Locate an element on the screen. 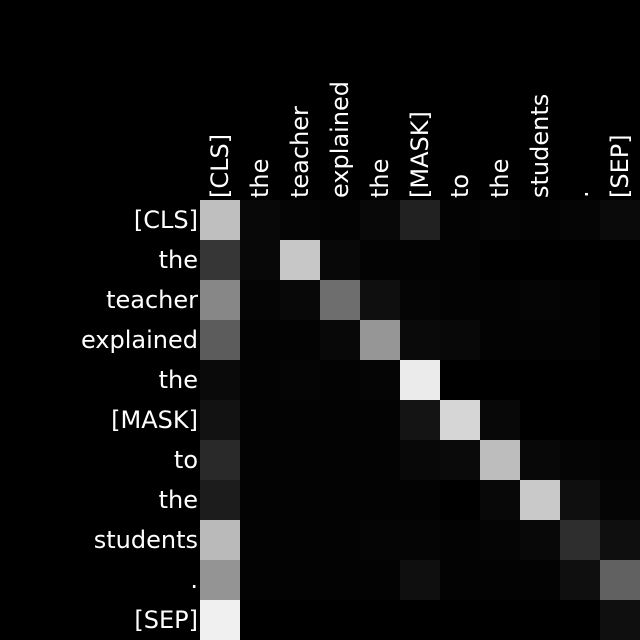  heatmap-cell-r5-c1 is located at coordinates (260, 420).